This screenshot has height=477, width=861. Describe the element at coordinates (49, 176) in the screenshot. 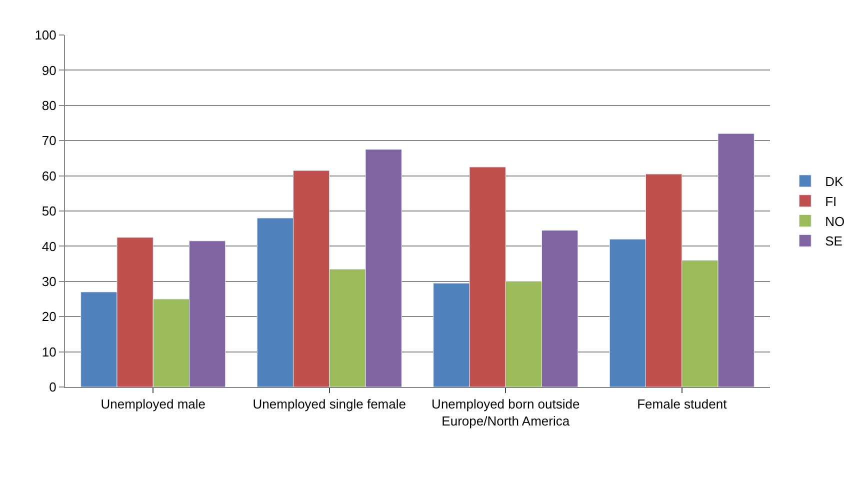

I see `y-tick-label: 60` at that location.